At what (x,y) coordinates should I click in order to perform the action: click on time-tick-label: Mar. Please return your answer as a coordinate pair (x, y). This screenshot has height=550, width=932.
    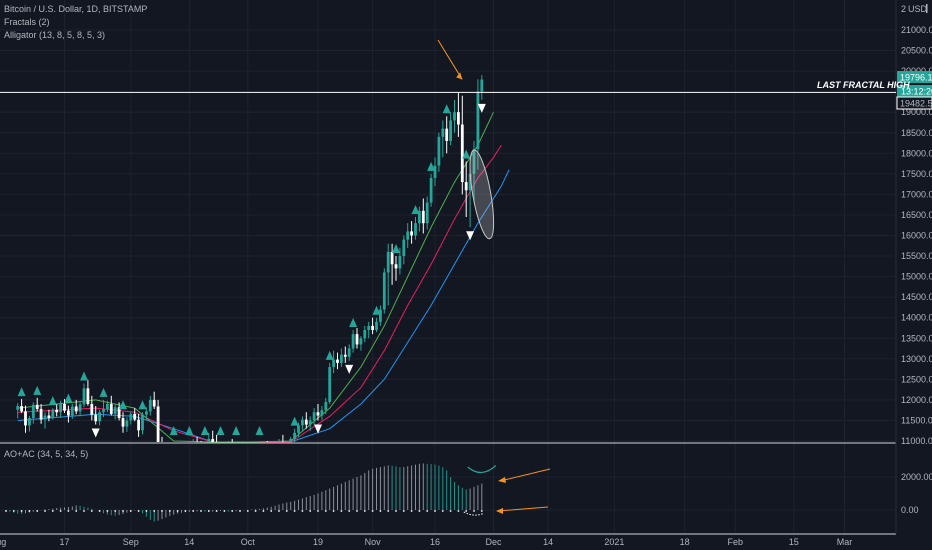
    Looking at the image, I should click on (845, 542).